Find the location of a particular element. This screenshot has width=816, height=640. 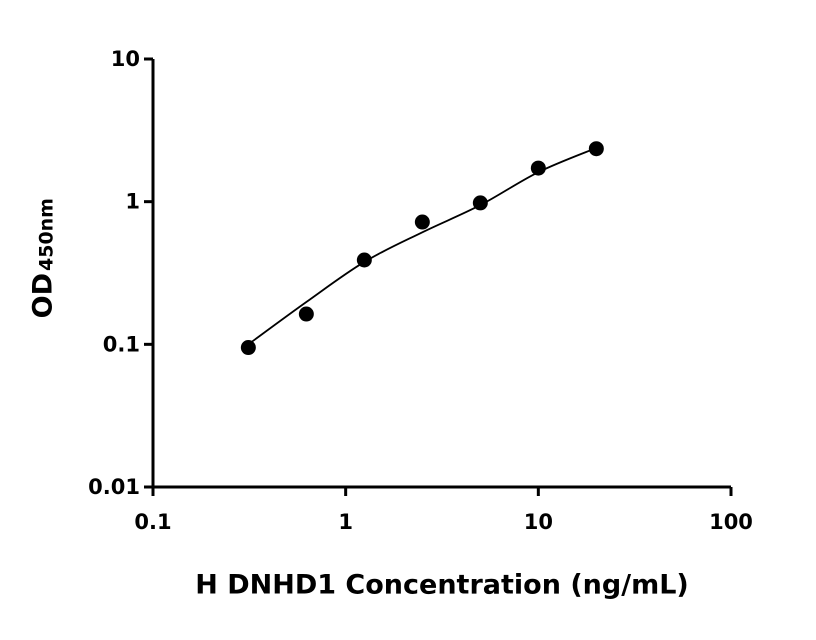

fit-curve is located at coordinates (422, 246).